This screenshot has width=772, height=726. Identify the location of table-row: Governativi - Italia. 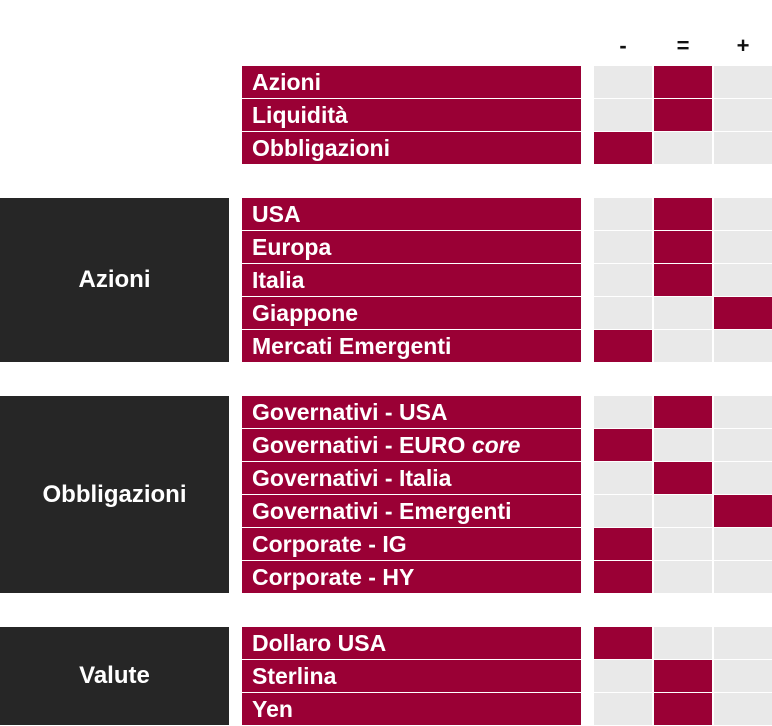
(386, 478).